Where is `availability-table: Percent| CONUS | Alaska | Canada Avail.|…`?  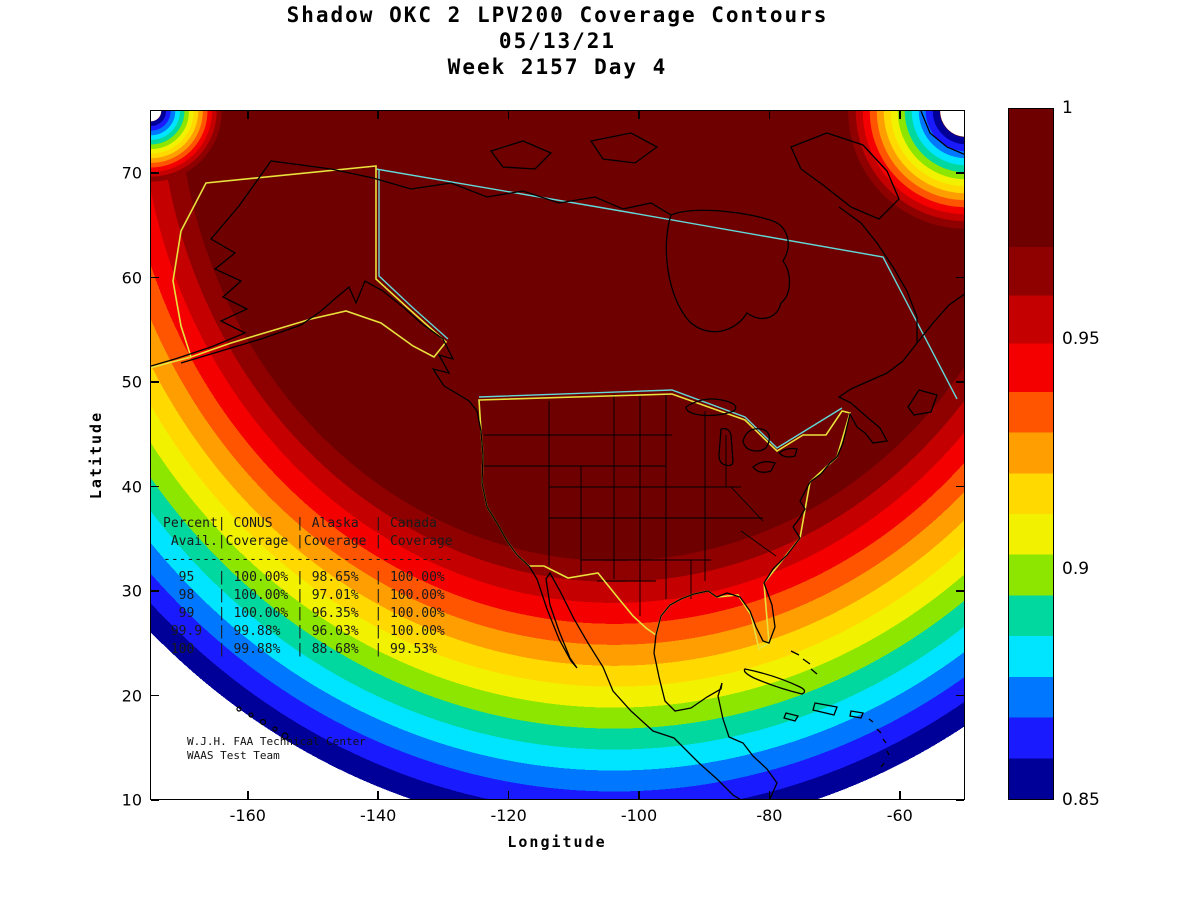 availability-table: Percent| CONUS | Alaska | Canada Avail.|… is located at coordinates (308, 586).